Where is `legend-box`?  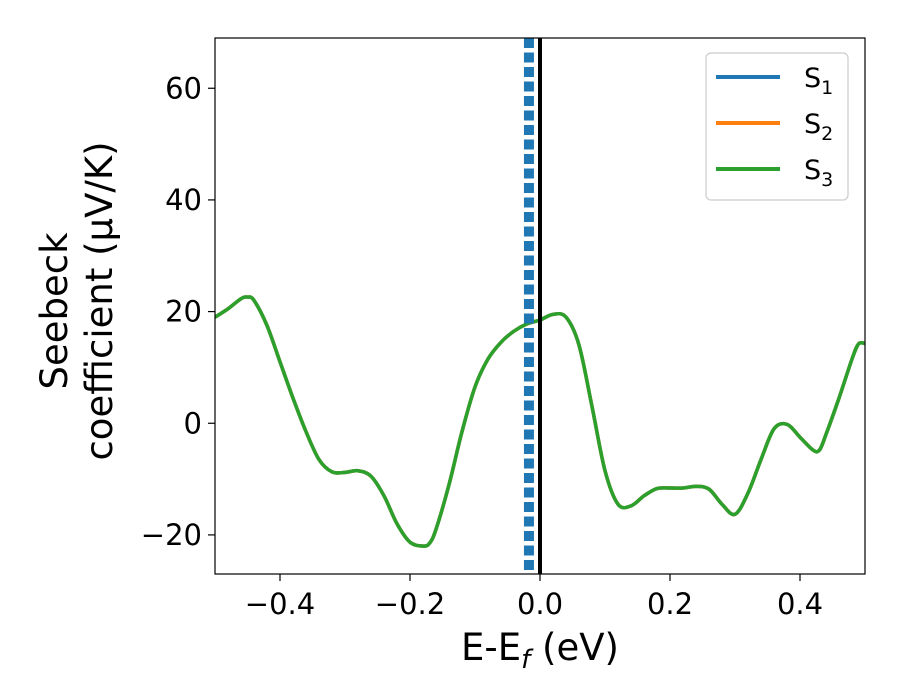
legend-box is located at coordinates (777, 126).